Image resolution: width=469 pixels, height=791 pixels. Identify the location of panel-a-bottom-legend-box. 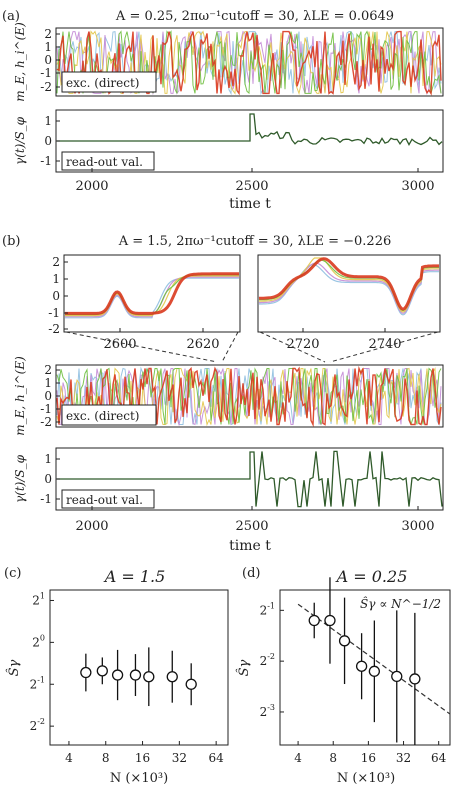
(108, 161).